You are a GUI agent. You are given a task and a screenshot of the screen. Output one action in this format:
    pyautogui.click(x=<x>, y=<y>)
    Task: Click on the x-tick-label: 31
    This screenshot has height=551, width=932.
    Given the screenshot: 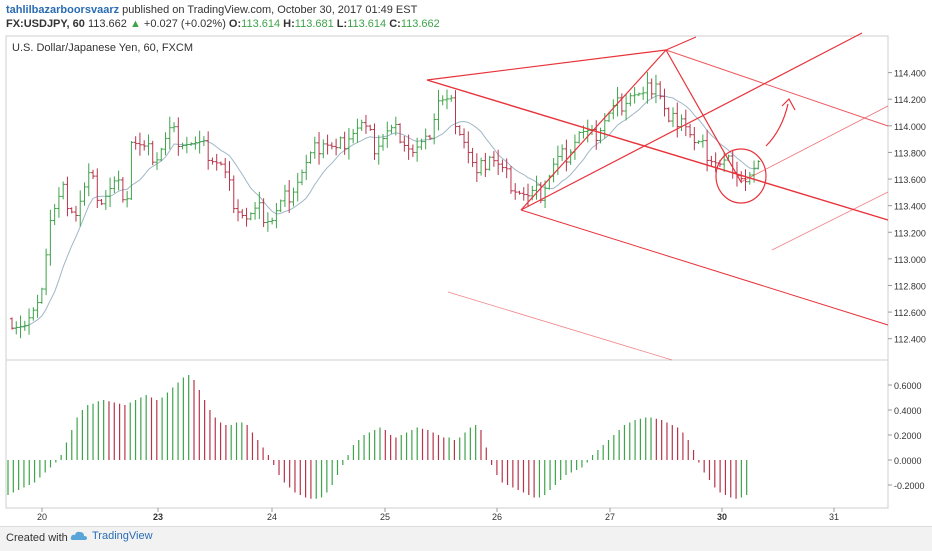 What is the action you would take?
    pyautogui.click(x=834, y=517)
    